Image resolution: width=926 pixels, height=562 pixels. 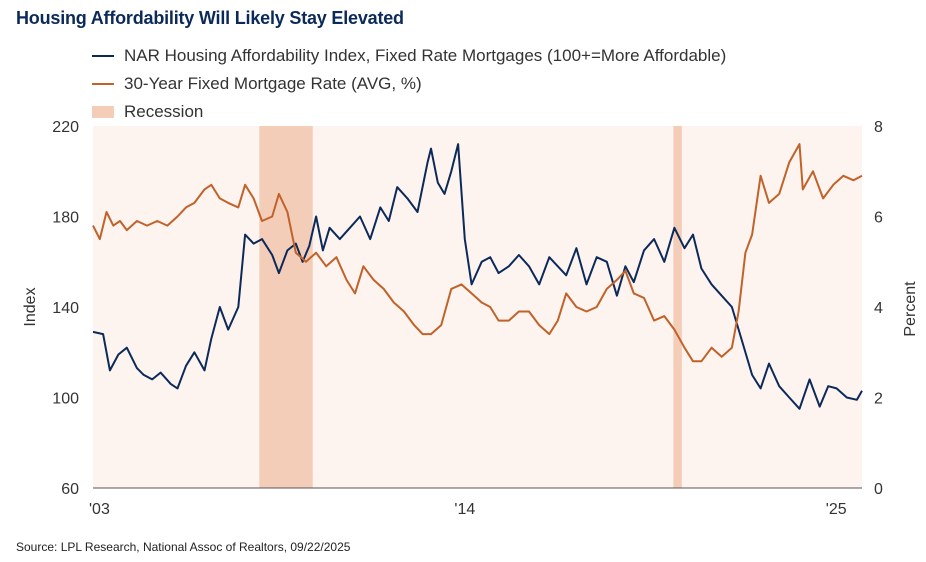 I want to click on y-tick-label: 100, so click(x=65, y=399).